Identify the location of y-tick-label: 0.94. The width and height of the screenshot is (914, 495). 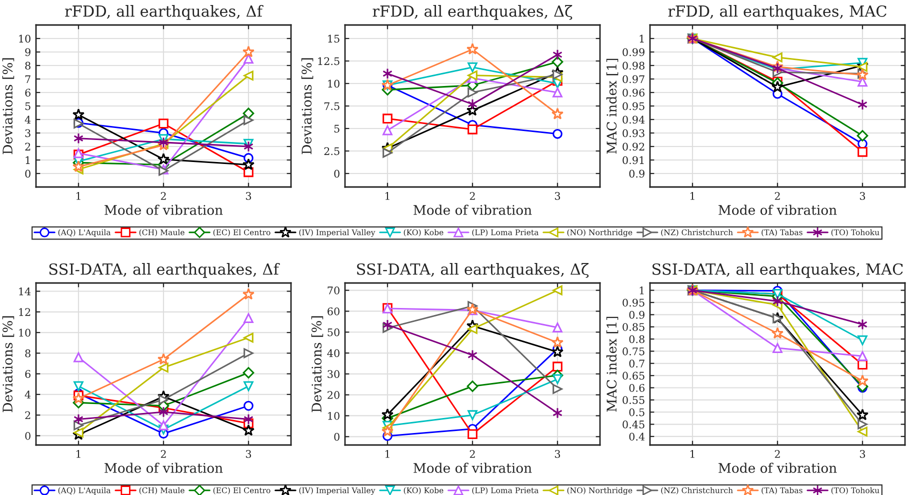
(633, 120).